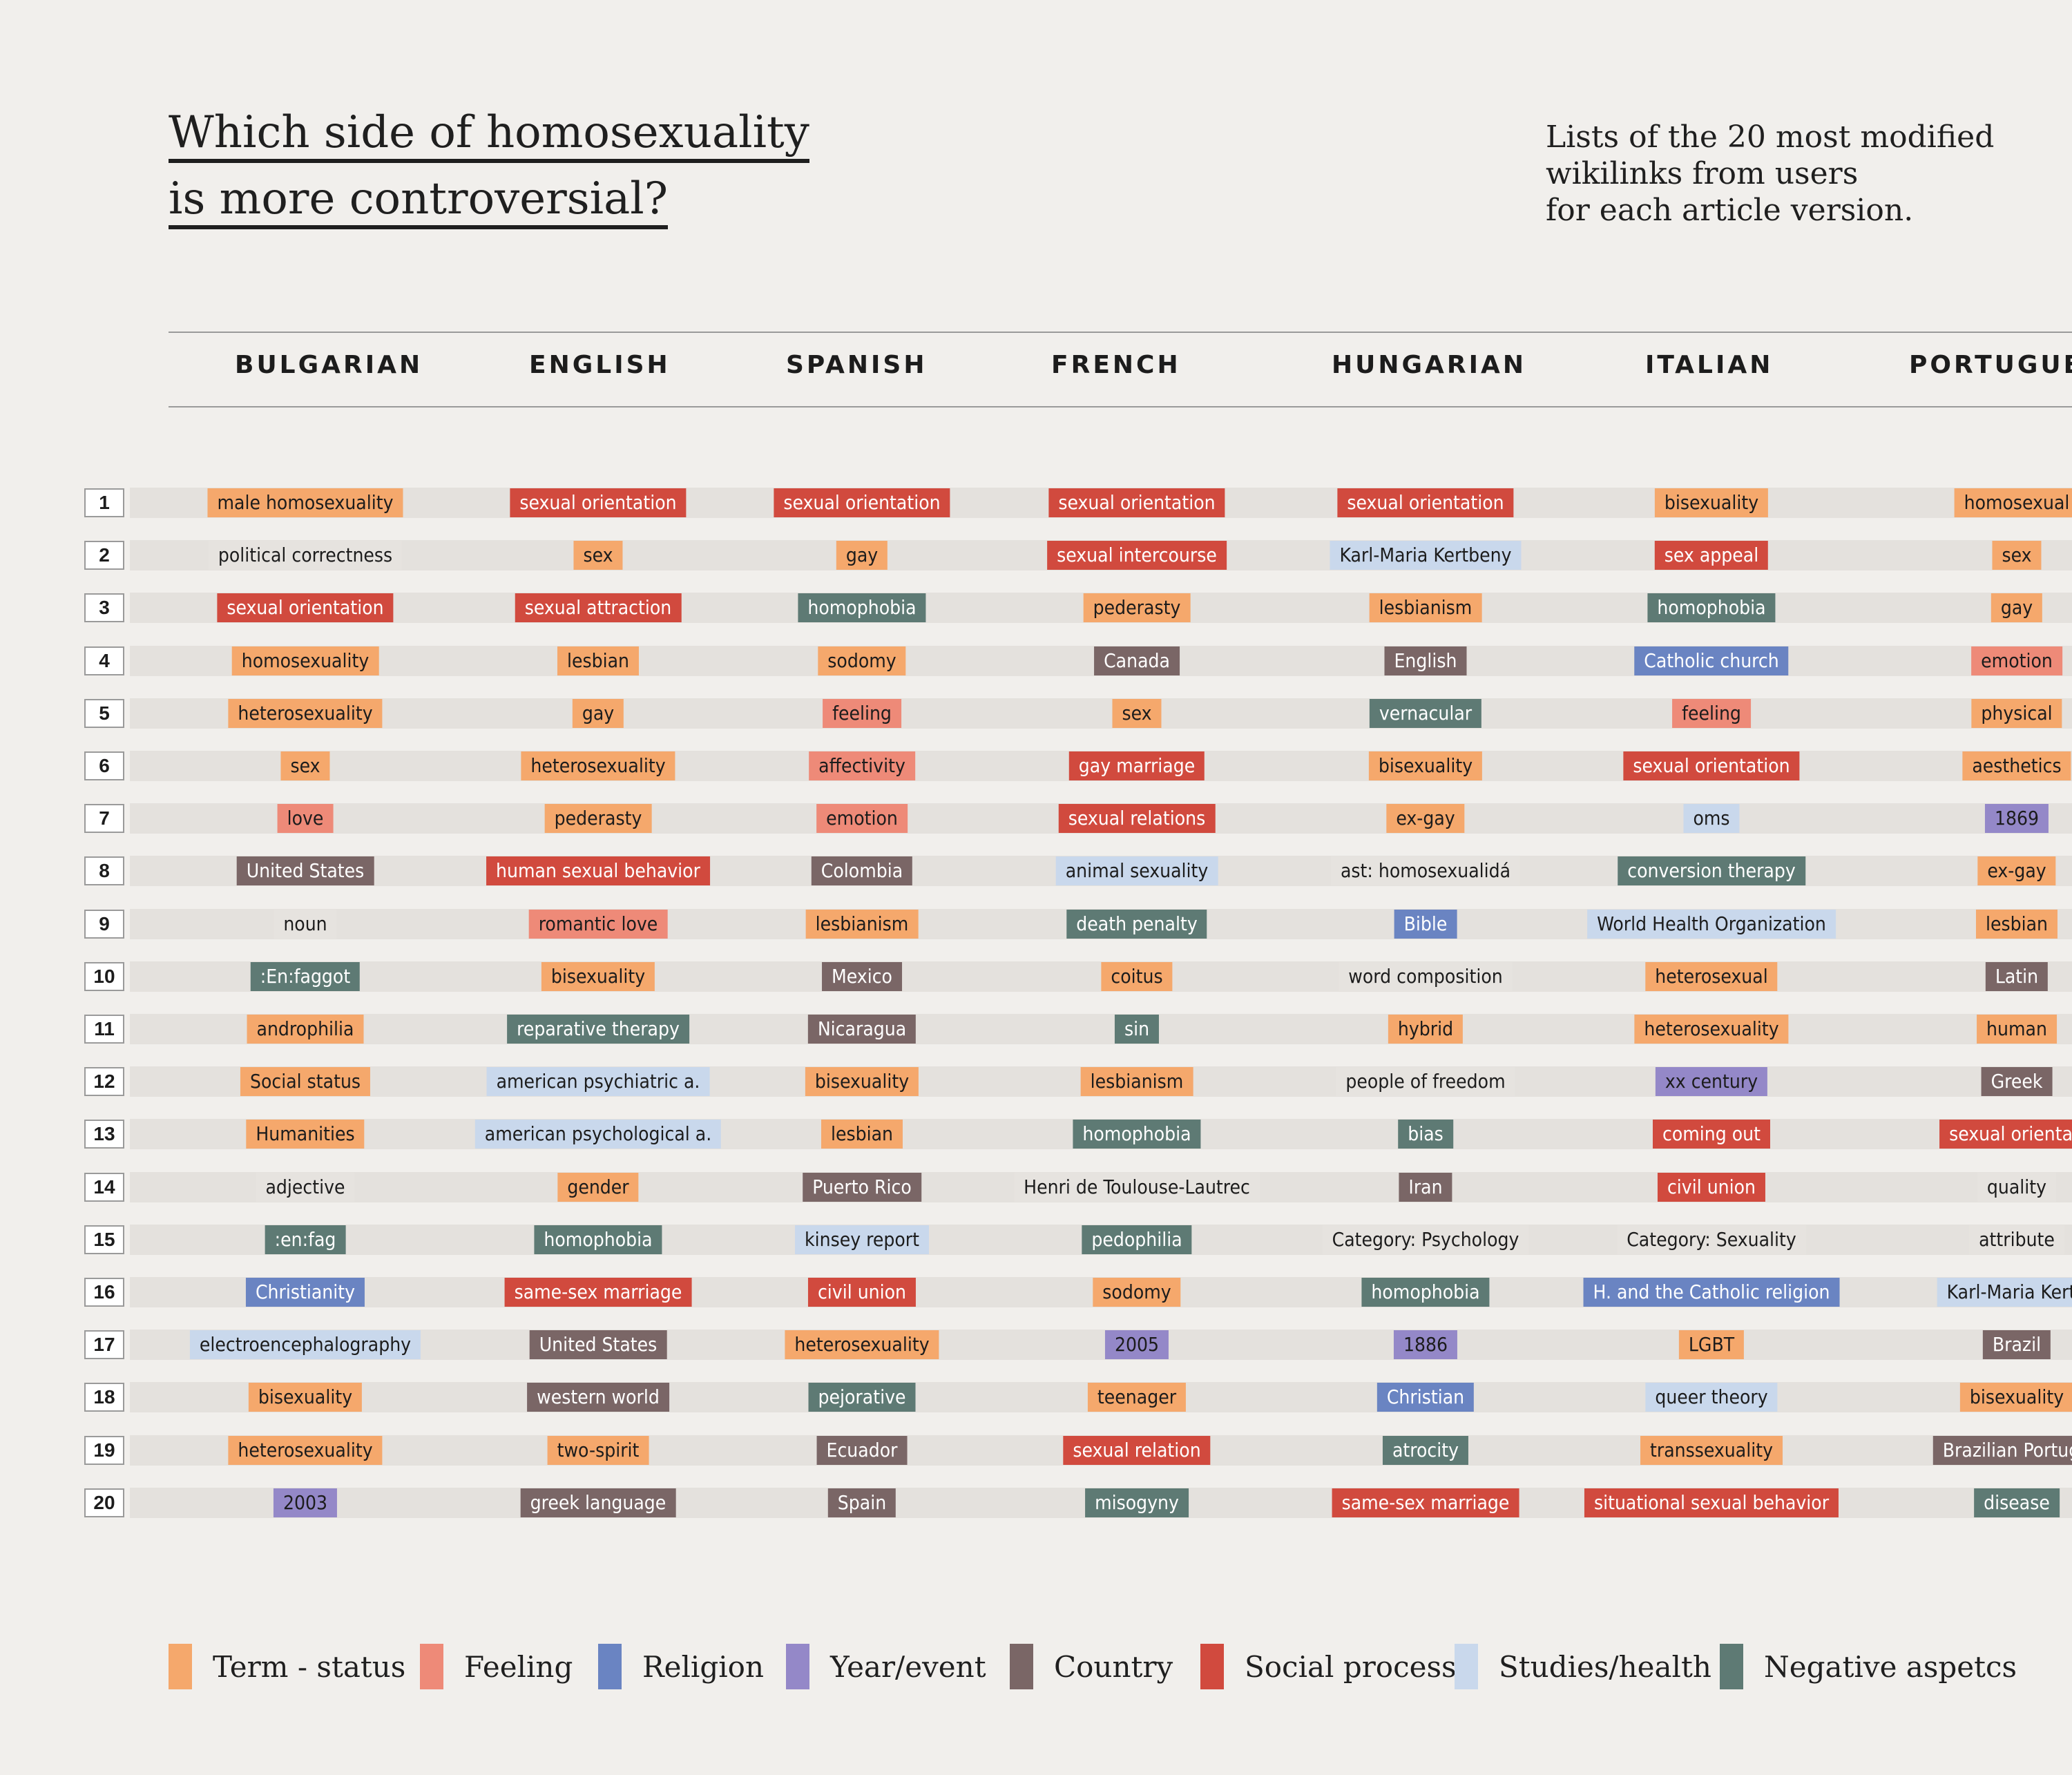  Describe the element at coordinates (862, 924) in the screenshot. I see `wikilink-chip: lesbianism` at that location.